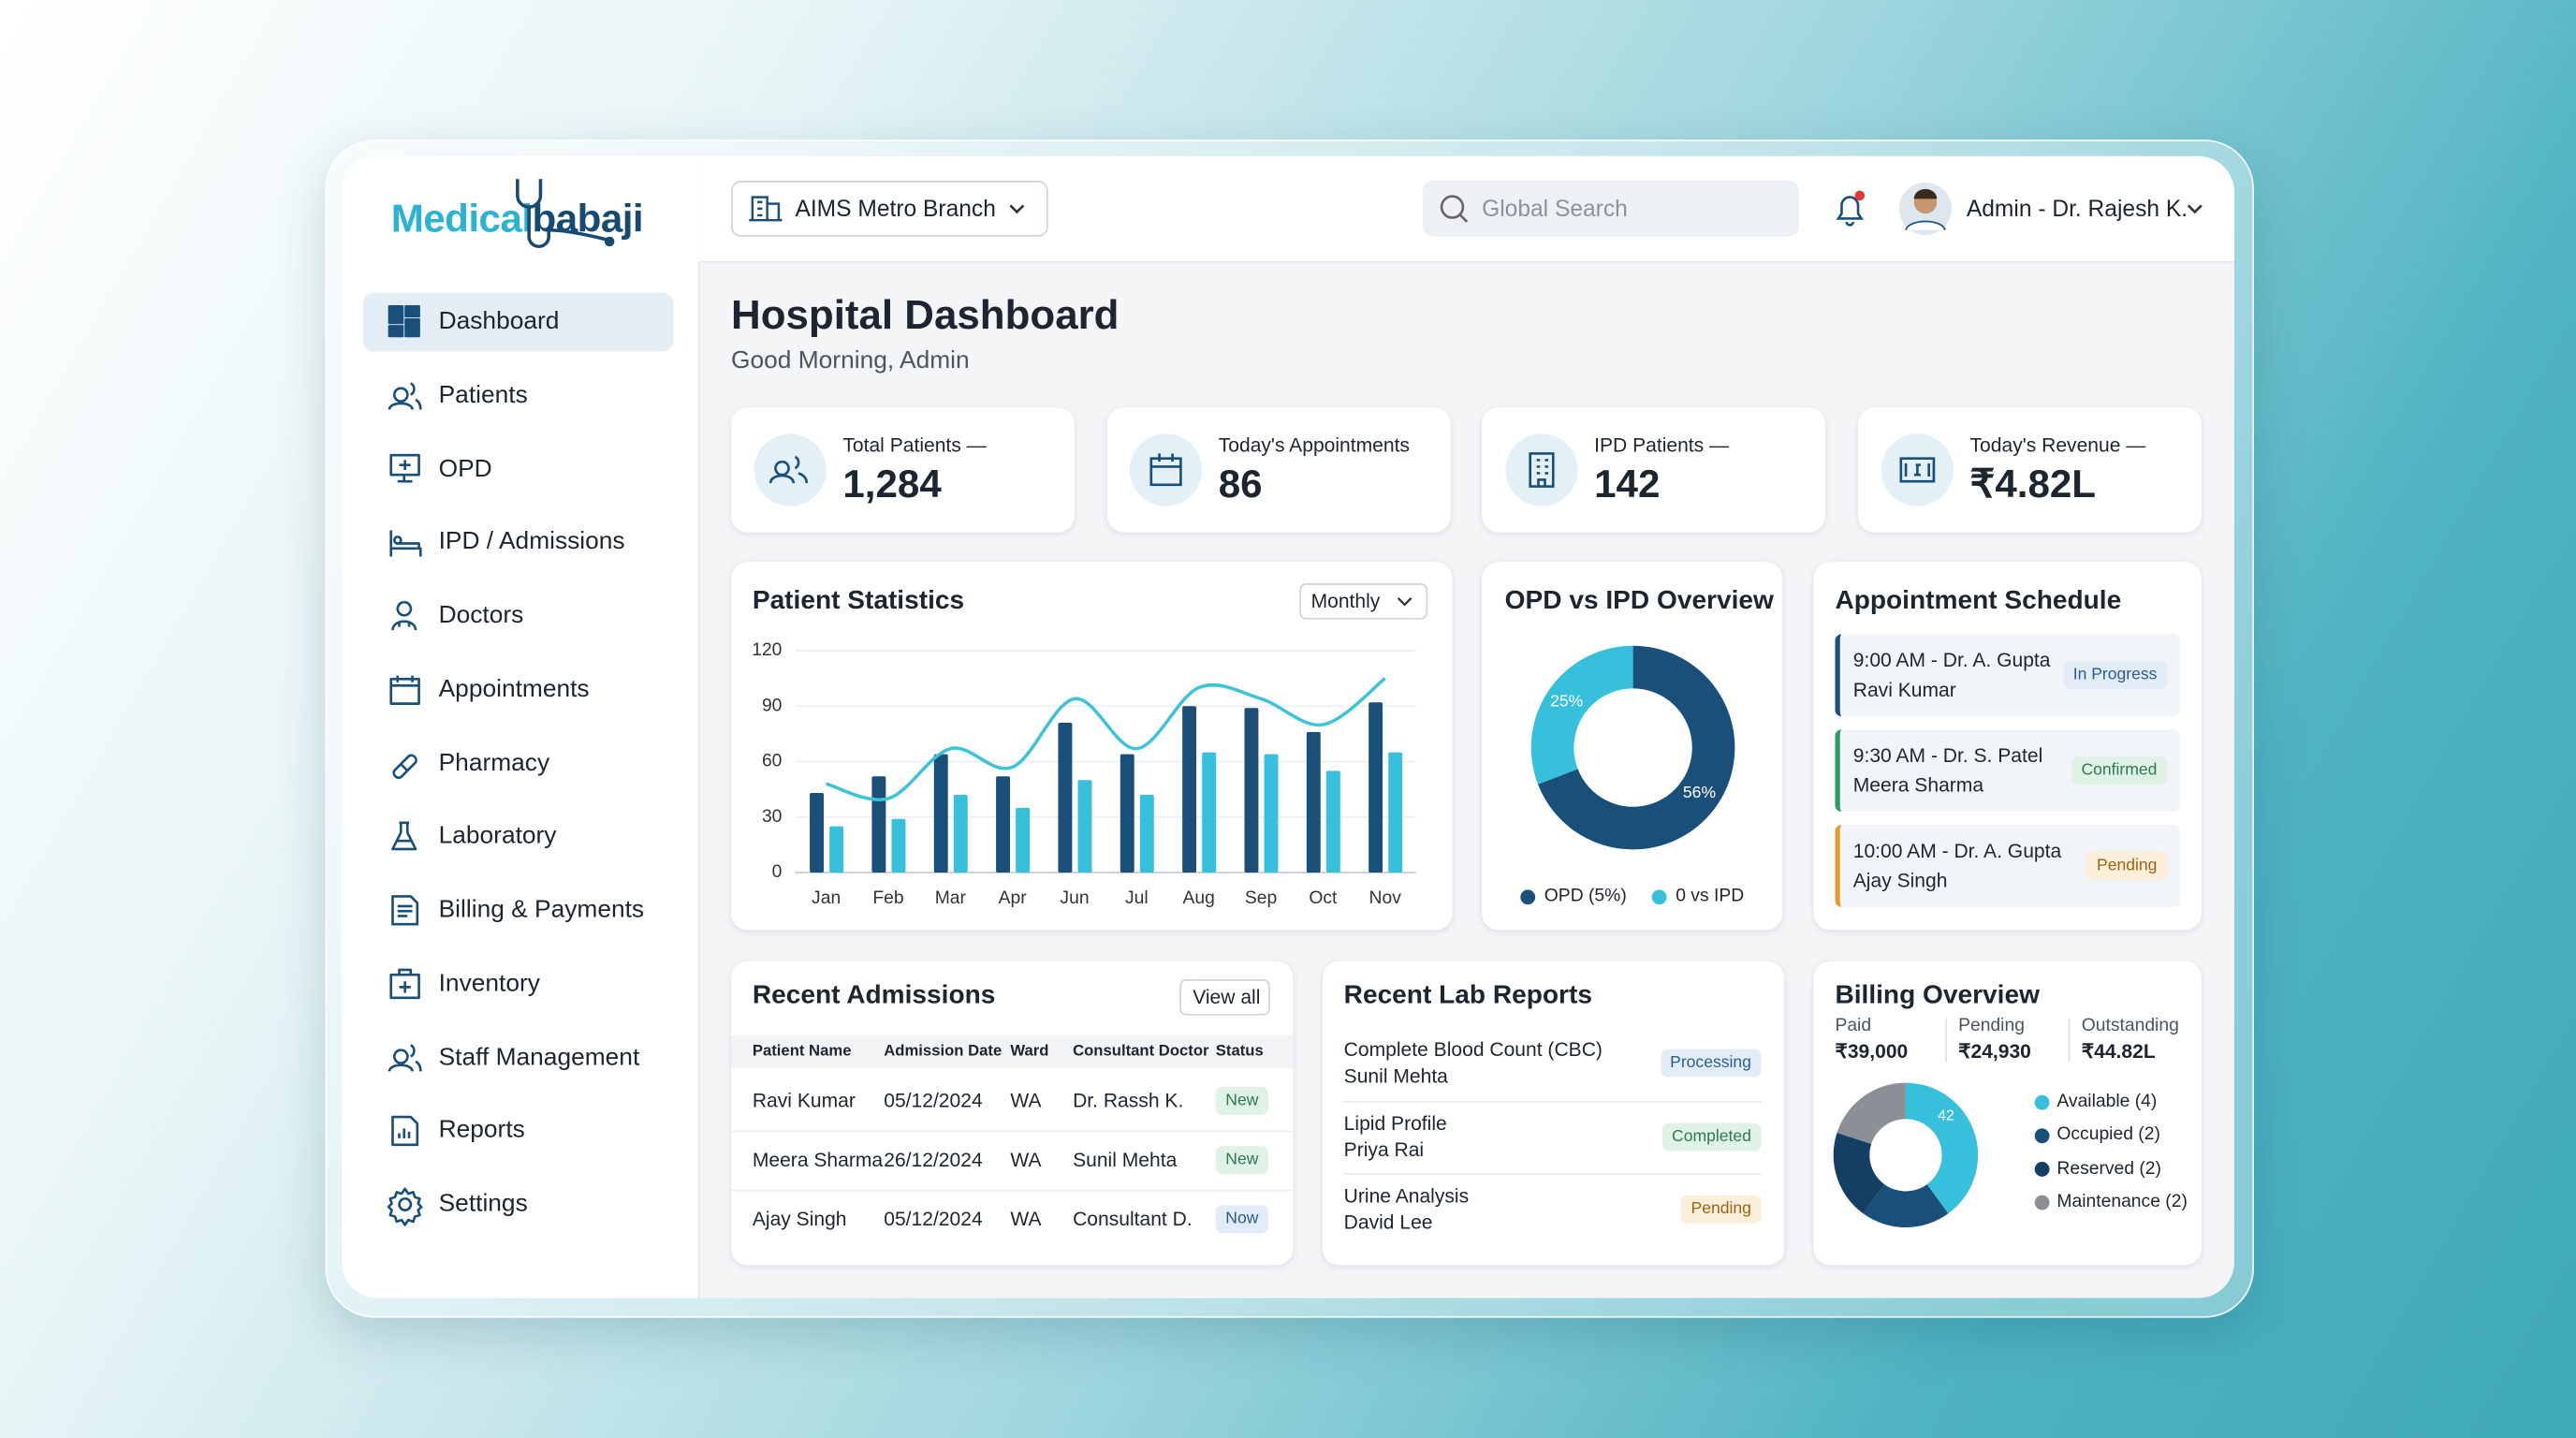 The image size is (2576, 1438). Describe the element at coordinates (1388, 1222) in the screenshot. I see `lab-patient: David Lee` at that location.